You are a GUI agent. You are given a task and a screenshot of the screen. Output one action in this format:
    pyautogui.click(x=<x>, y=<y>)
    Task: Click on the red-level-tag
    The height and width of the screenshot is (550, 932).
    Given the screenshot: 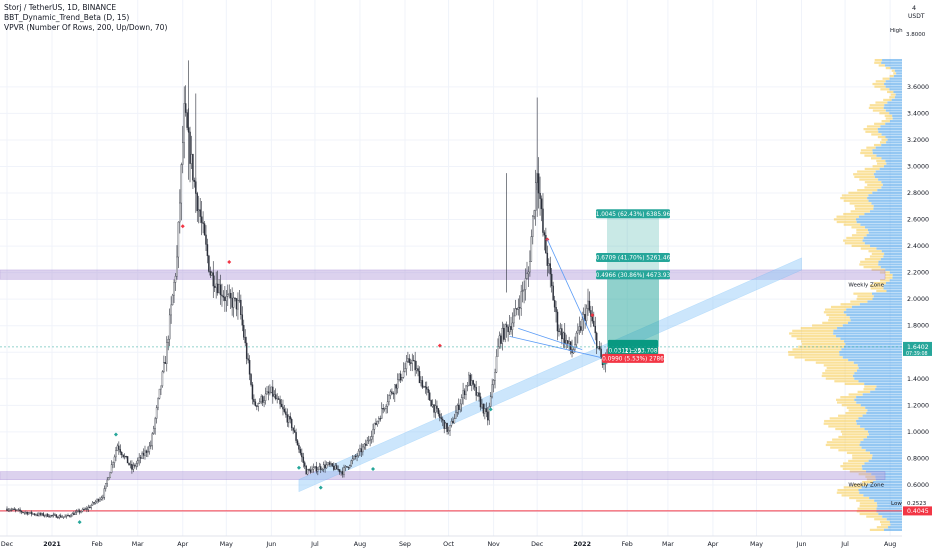 What is the action you would take?
    pyautogui.click(x=917, y=511)
    